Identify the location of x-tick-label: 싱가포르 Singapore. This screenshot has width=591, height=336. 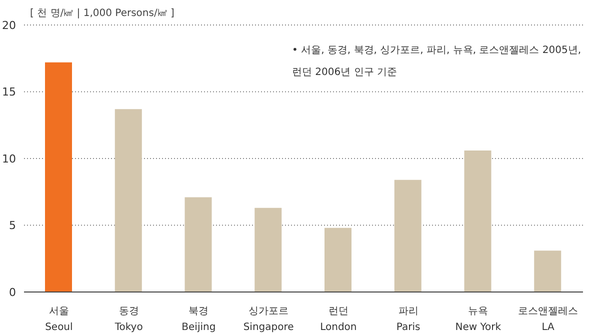
(268, 319).